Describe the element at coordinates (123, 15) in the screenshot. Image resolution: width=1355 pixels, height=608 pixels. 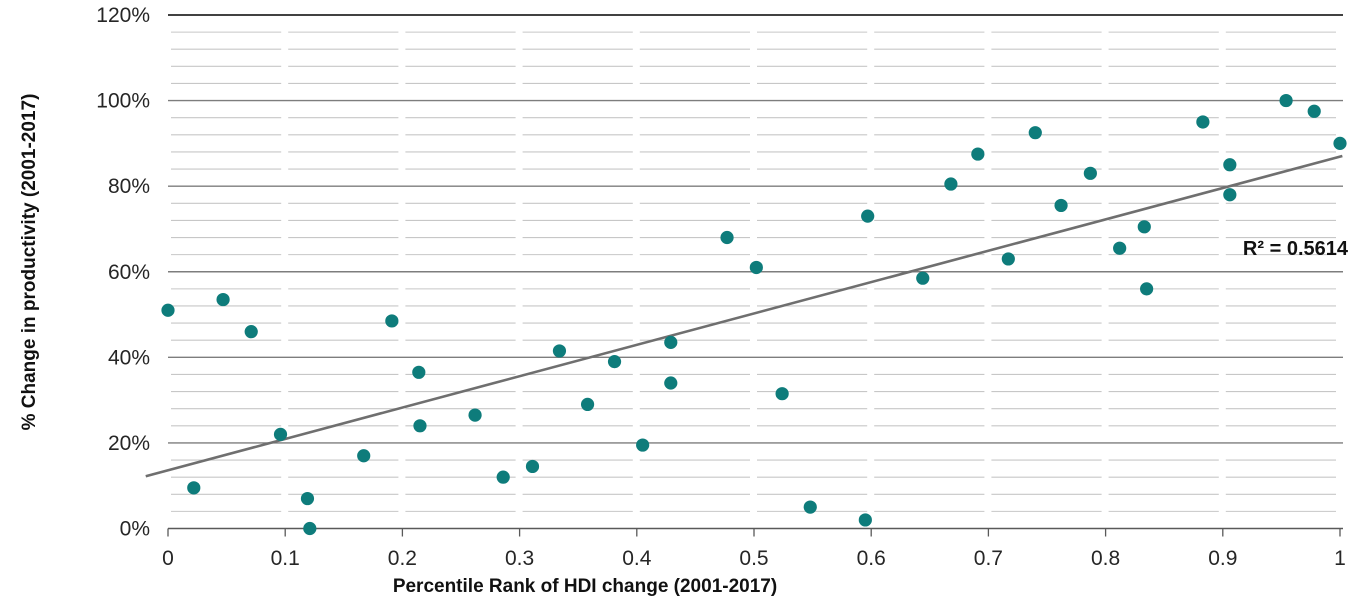
I see `y-tick-label: 120%` at that location.